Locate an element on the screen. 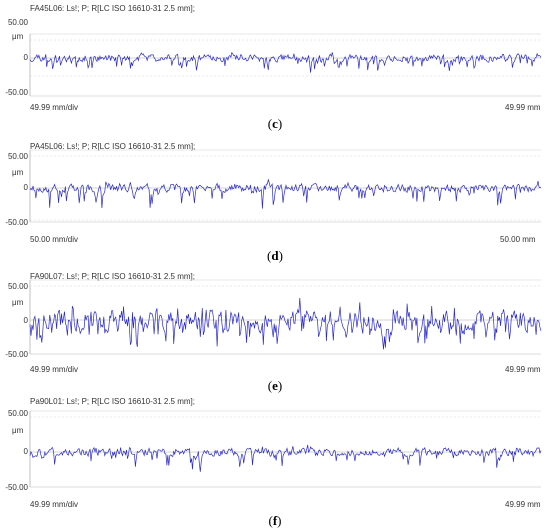 The width and height of the screenshot is (550, 530). x-scale-left-label: 50.00 mm/div is located at coordinates (54, 239).